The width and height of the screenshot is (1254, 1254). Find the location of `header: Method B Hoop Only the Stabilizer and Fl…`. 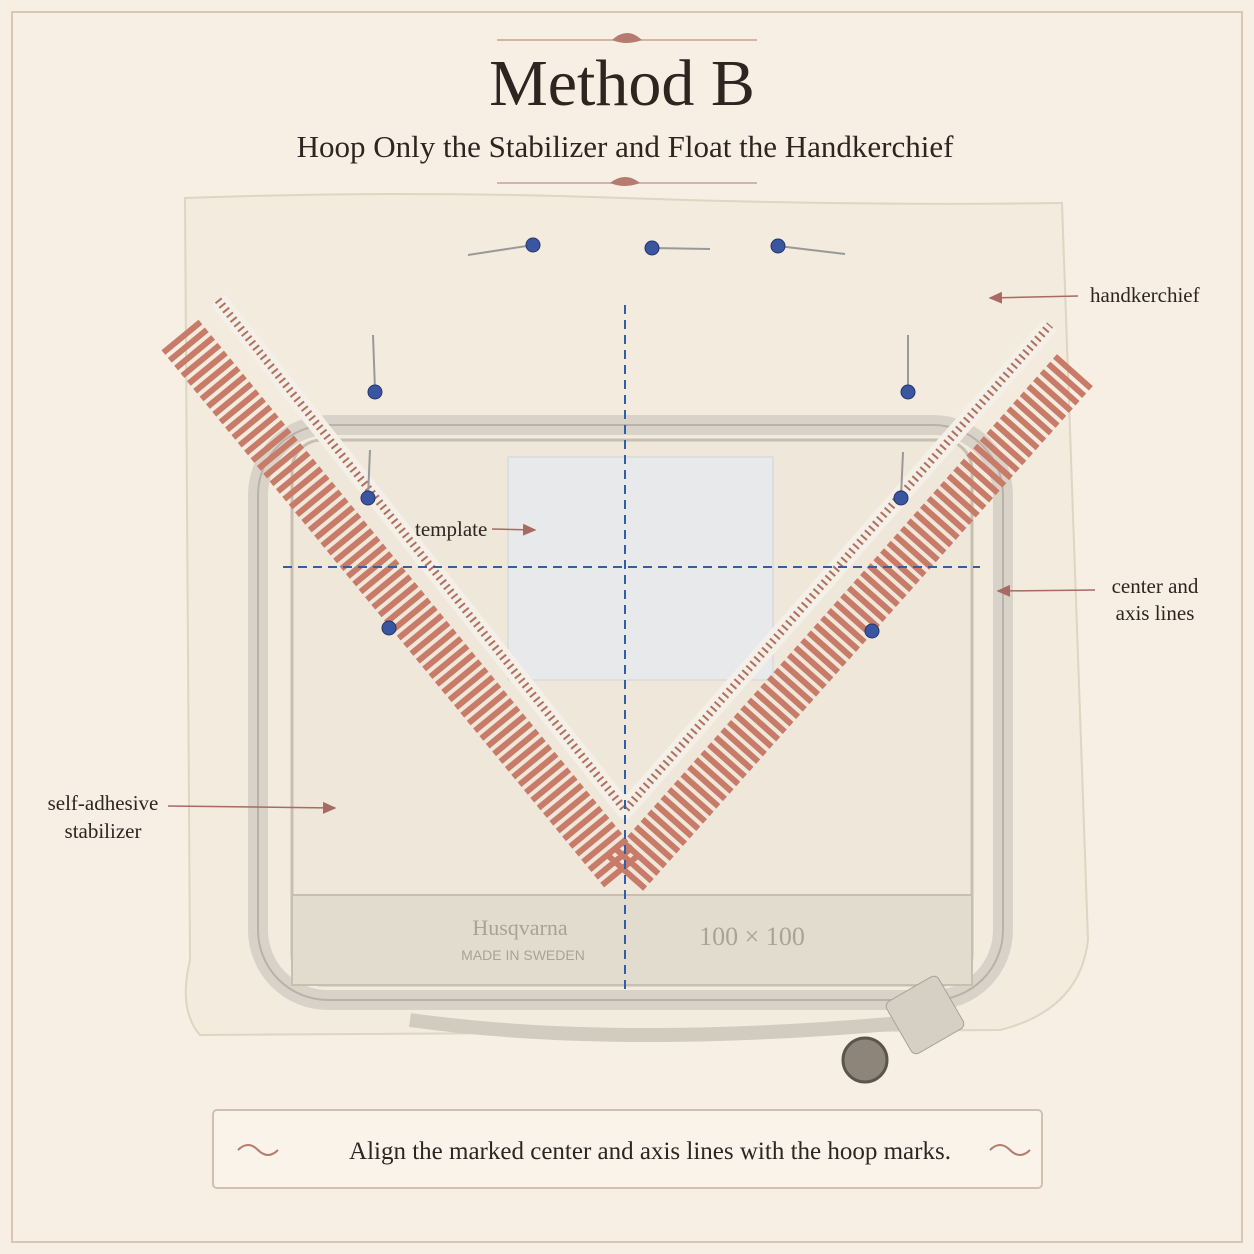

header: Method B Hoop Only the Stabilizer and Fl… is located at coordinates (626, 109).